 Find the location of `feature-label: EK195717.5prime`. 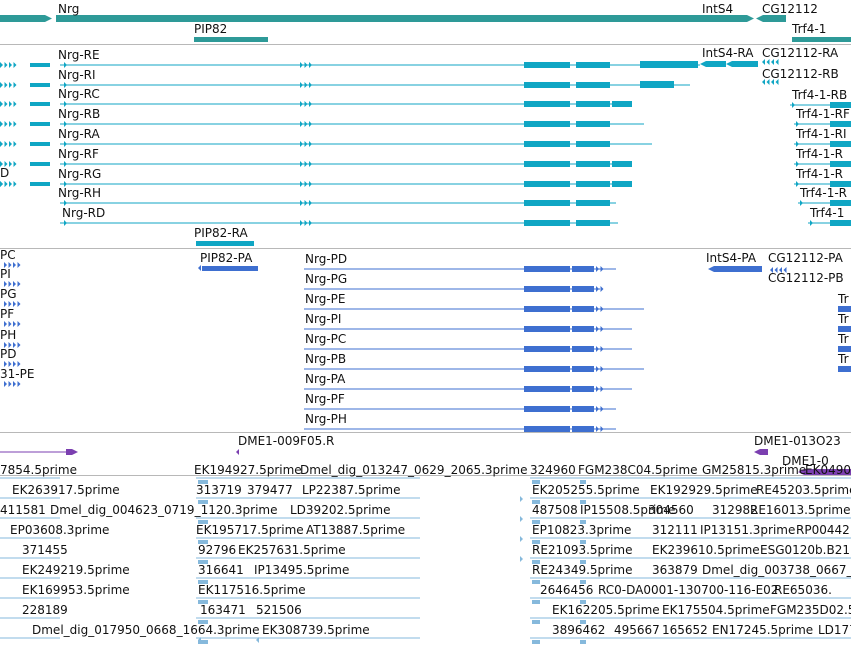

feature-label: EK195717.5prime is located at coordinates (250, 530).